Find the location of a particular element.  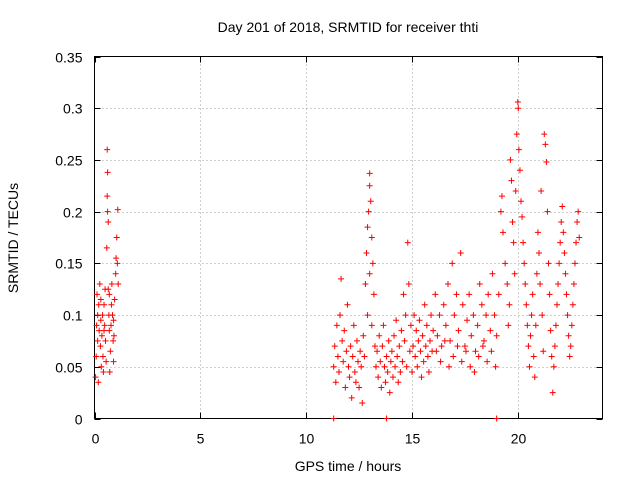

y-tick-label: 0 is located at coordinates (79, 420).